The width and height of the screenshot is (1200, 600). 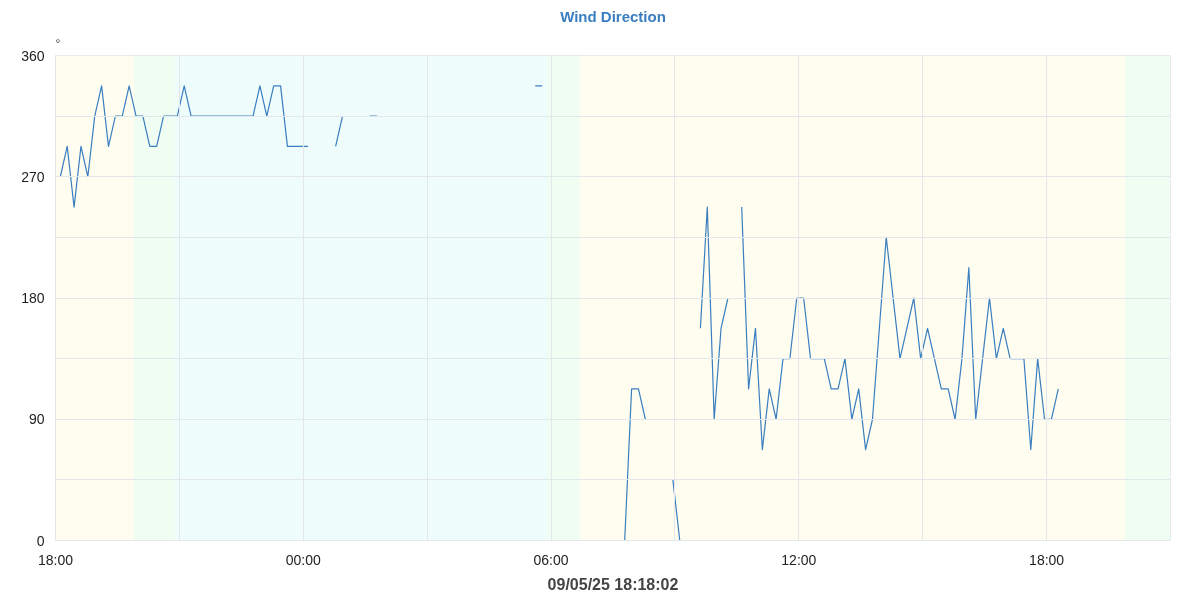 What do you see at coordinates (33, 176) in the screenshot?
I see `y-tick-label: 270` at bounding box center [33, 176].